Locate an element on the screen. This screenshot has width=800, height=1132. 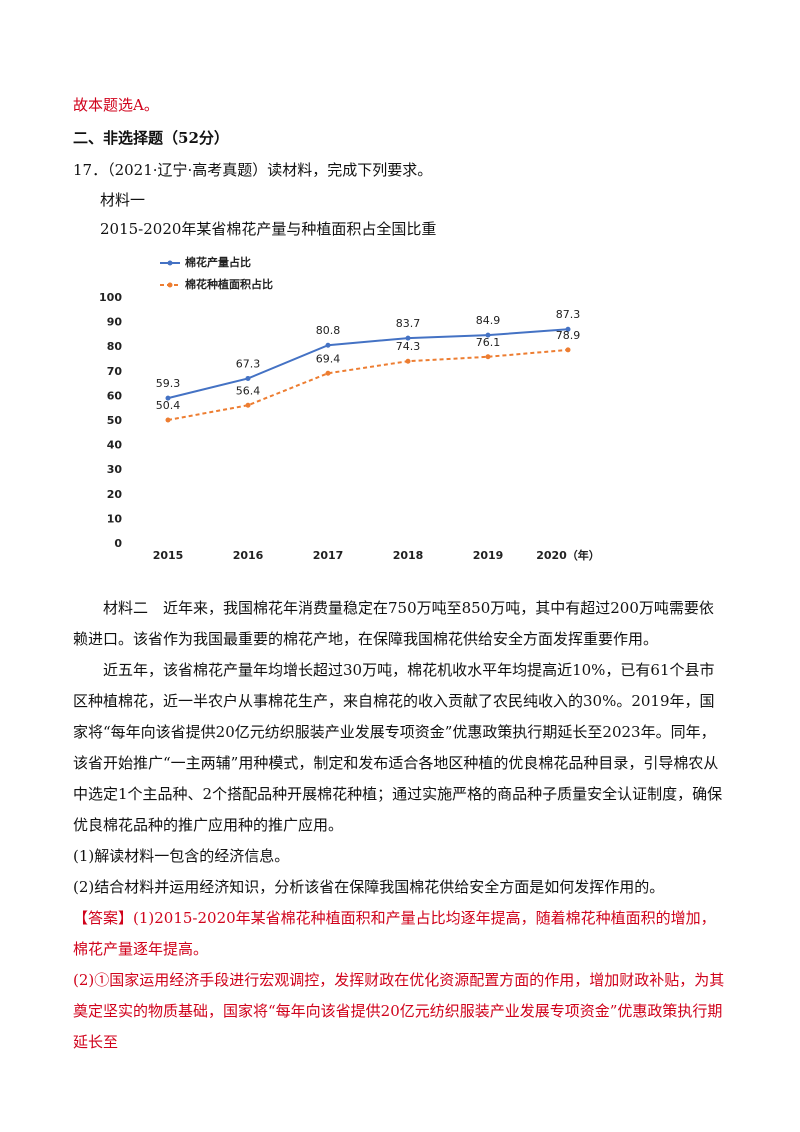
data-label: 84.9 is located at coordinates (488, 320).